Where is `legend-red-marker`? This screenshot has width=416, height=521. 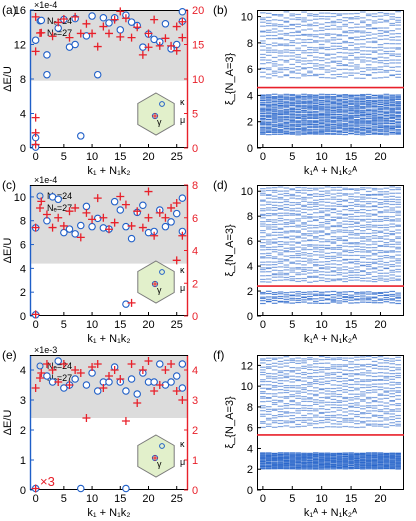 legend-red-marker is located at coordinates (40, 208).